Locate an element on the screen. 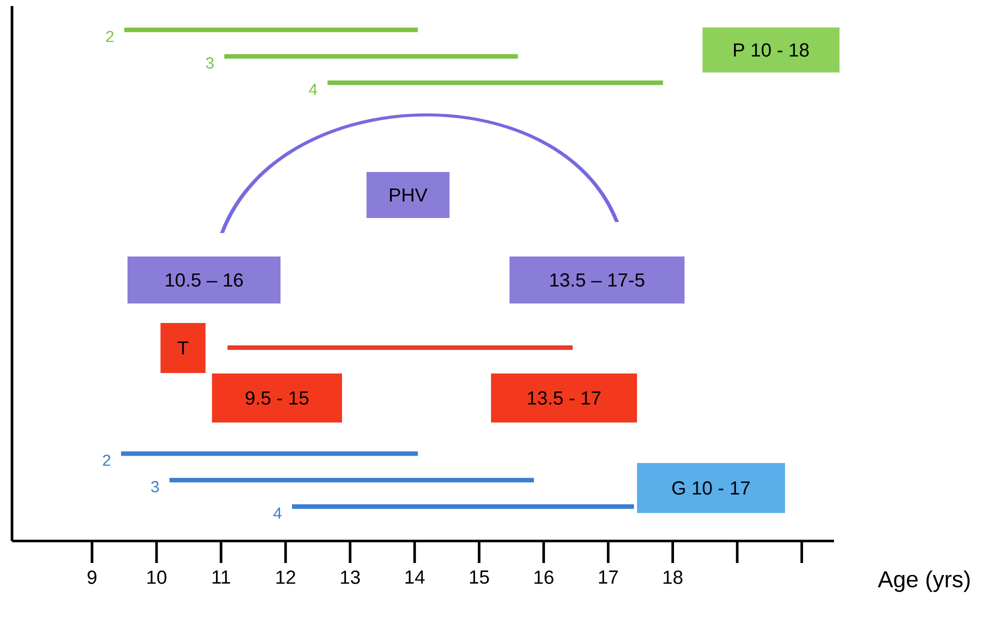  annotation: G 10 - 17 is located at coordinates (711, 488).